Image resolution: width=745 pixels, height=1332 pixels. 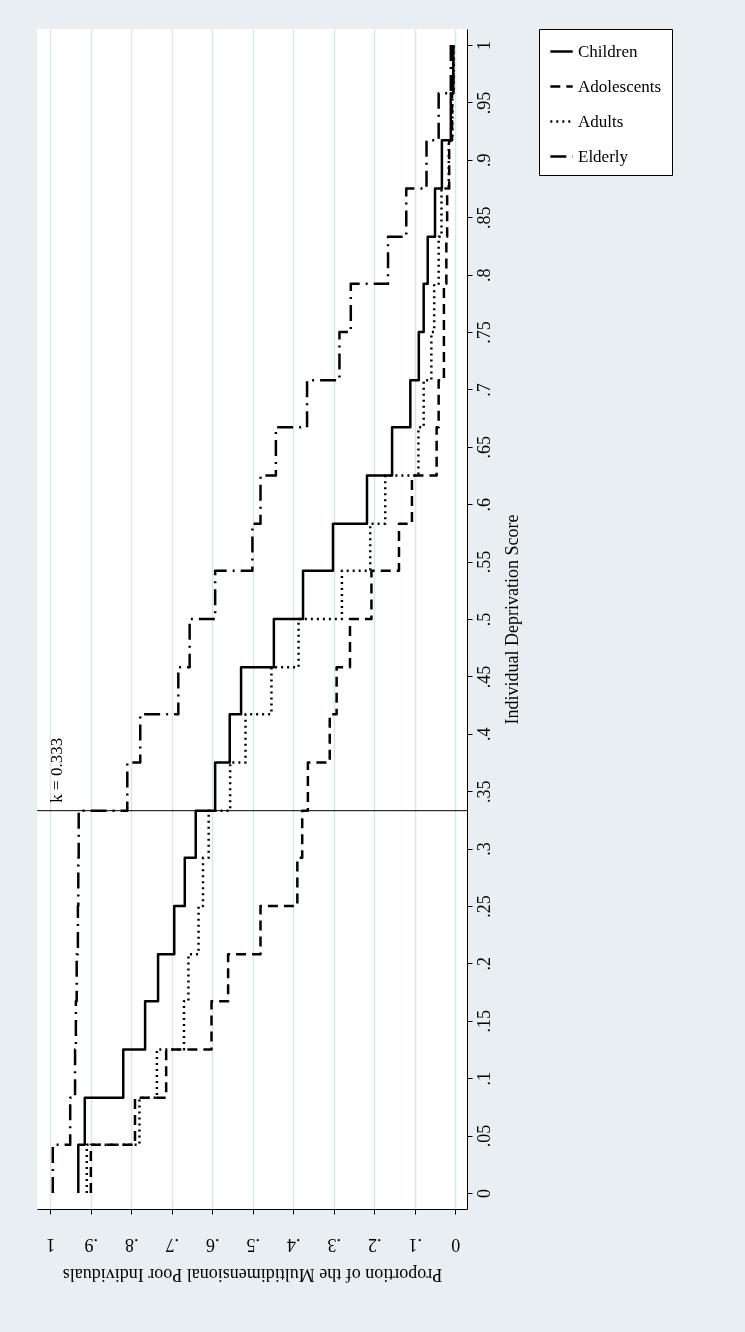 What do you see at coordinates (334, 1244) in the screenshot?
I see `x-tick-label: .3` at bounding box center [334, 1244].